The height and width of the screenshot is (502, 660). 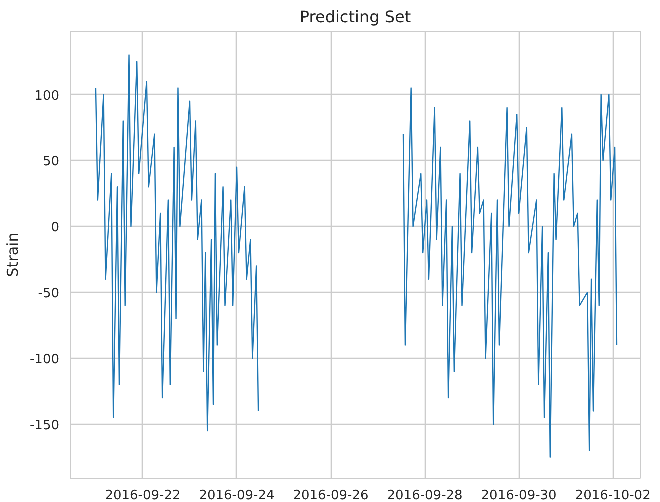 I want to click on x-tick-label: 2016-10-02, so click(x=613, y=495).